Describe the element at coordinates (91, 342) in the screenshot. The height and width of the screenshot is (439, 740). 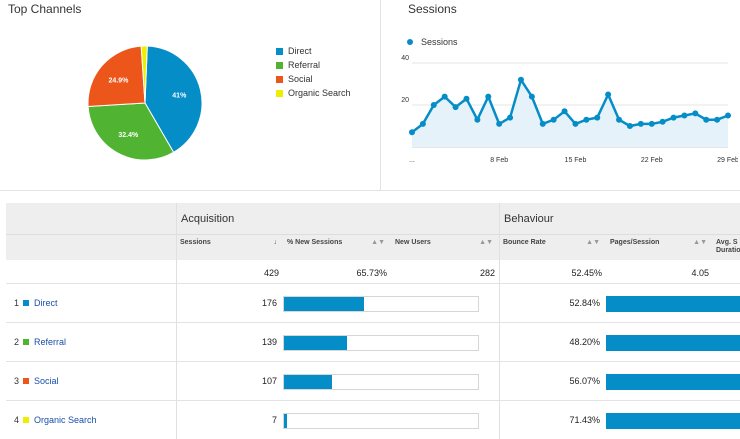
I see `channel-cell: 2 Referral` at that location.